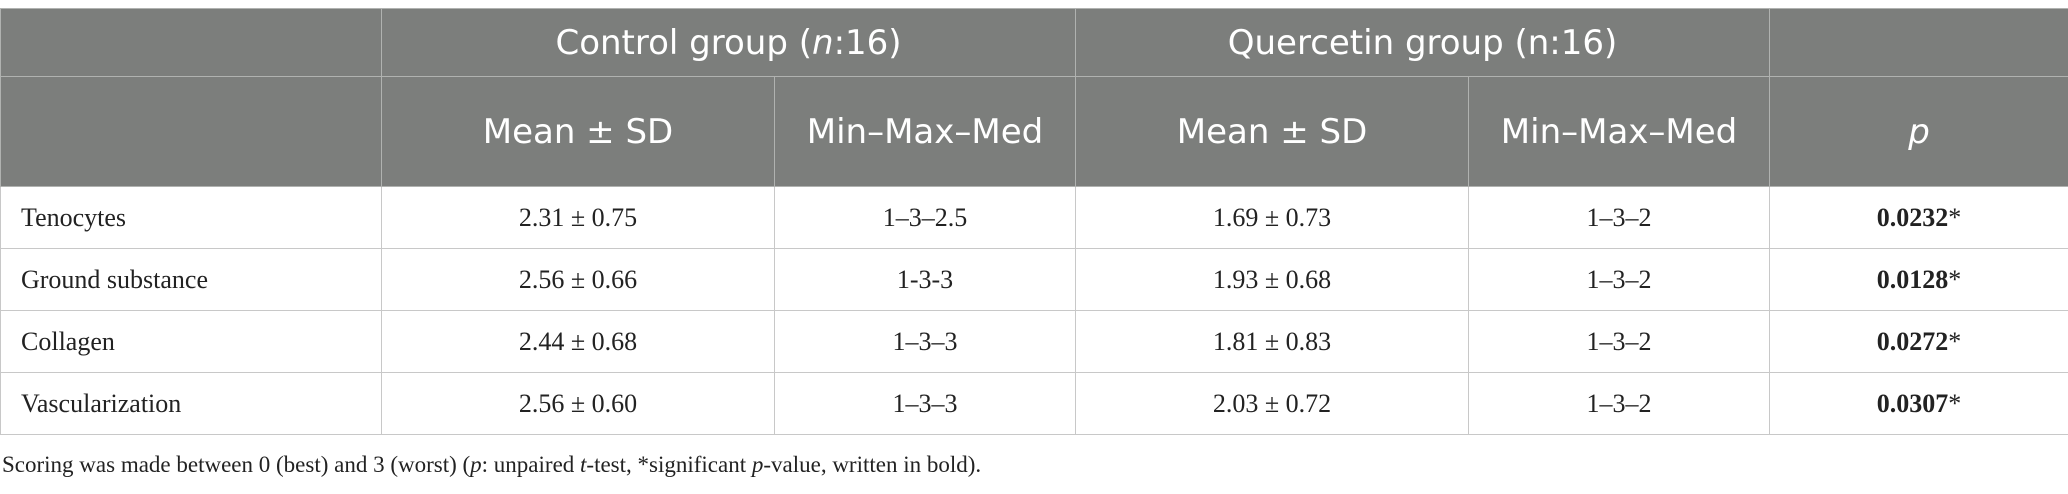 Image resolution: width=2068 pixels, height=494 pixels. Describe the element at coordinates (1918, 403) in the screenshot. I see `p-value-cell: 0.0307*` at that location.